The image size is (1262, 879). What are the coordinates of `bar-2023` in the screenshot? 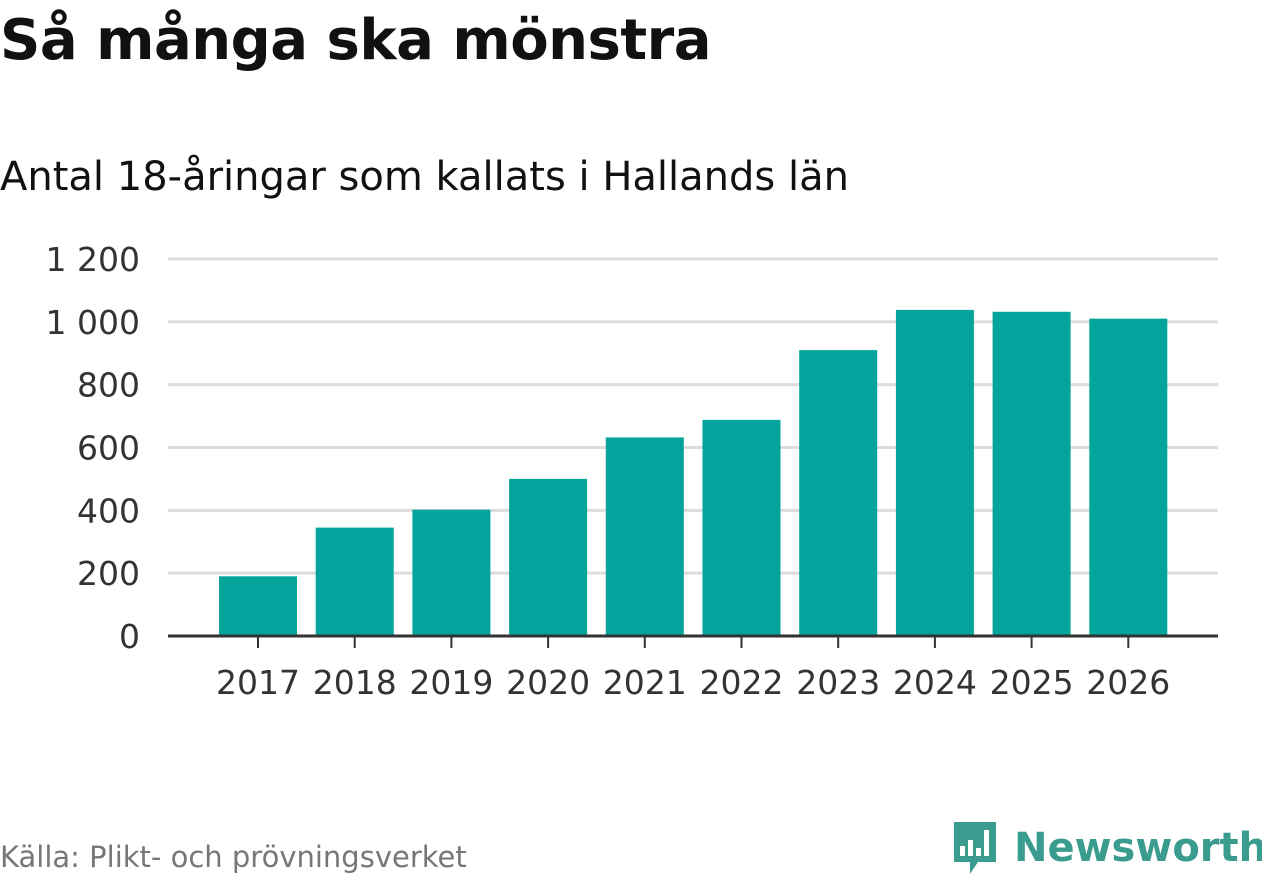 It's located at (838, 493).